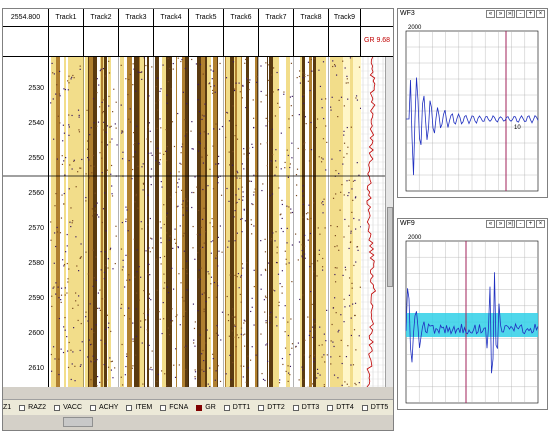 The image size is (550, 435). I want to click on wf3-toolbar-button: »|, so click(510, 14).